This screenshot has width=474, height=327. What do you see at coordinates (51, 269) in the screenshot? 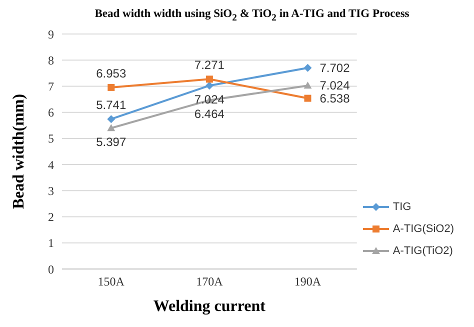
I see `y-tick-label: 0` at bounding box center [51, 269].